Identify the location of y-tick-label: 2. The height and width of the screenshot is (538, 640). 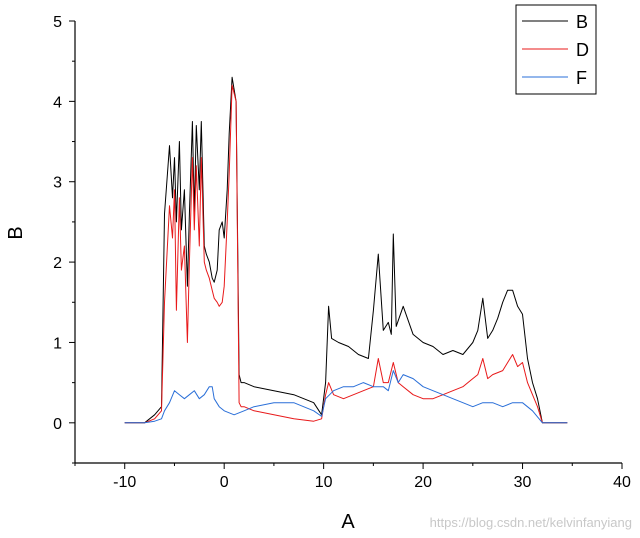
(57, 263).